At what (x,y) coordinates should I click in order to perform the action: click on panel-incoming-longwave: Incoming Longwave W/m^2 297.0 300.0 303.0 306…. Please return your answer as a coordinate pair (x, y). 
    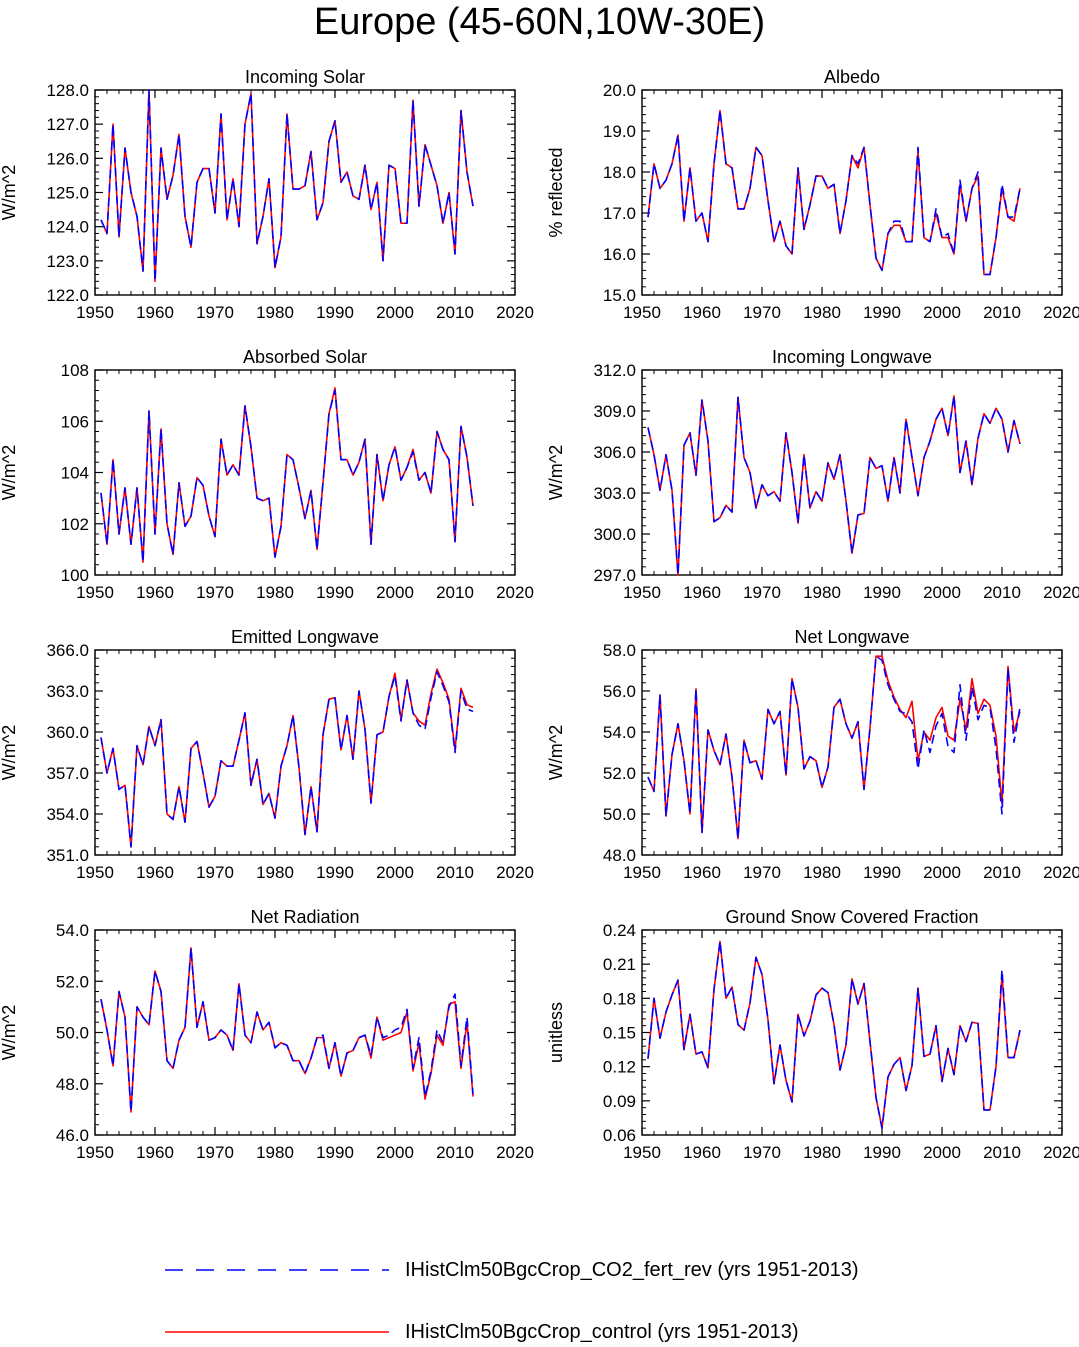
    Looking at the image, I should click on (812, 474).